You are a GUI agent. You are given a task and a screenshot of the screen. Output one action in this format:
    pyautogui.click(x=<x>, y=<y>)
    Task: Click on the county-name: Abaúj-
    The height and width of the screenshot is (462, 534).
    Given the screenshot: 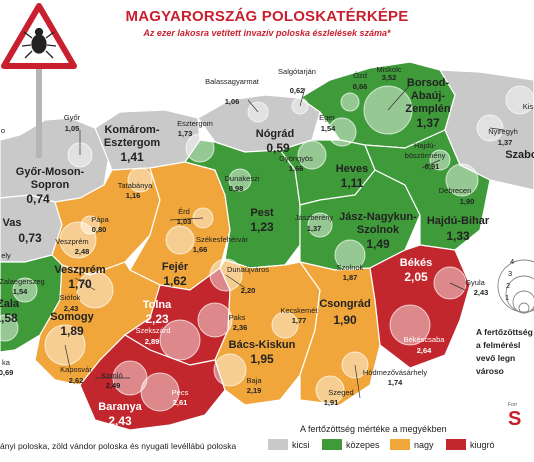 What is the action you would take?
    pyautogui.click(x=428, y=96)
    